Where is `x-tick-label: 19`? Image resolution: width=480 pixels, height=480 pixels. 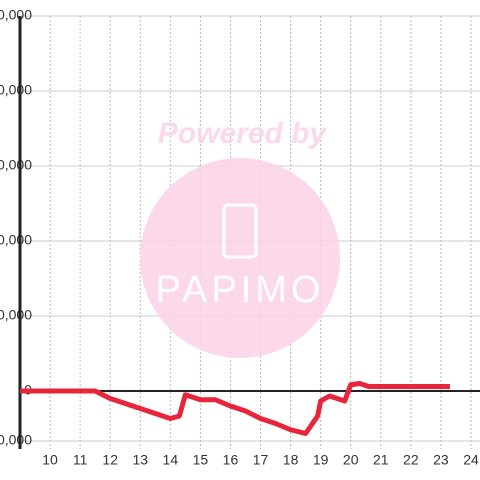
x-tick-label: 19 is located at coordinates (321, 460).